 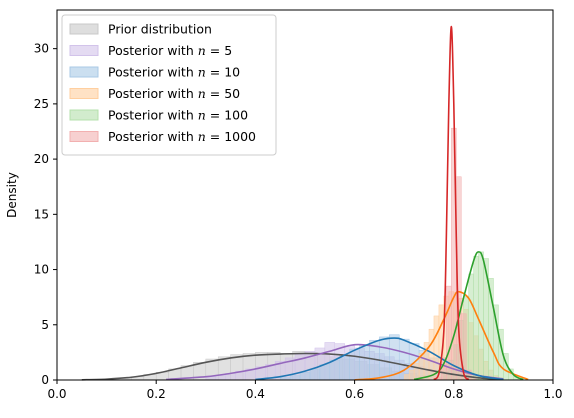 I want to click on legend-label: Posterior with n = 50, so click(x=174, y=93).